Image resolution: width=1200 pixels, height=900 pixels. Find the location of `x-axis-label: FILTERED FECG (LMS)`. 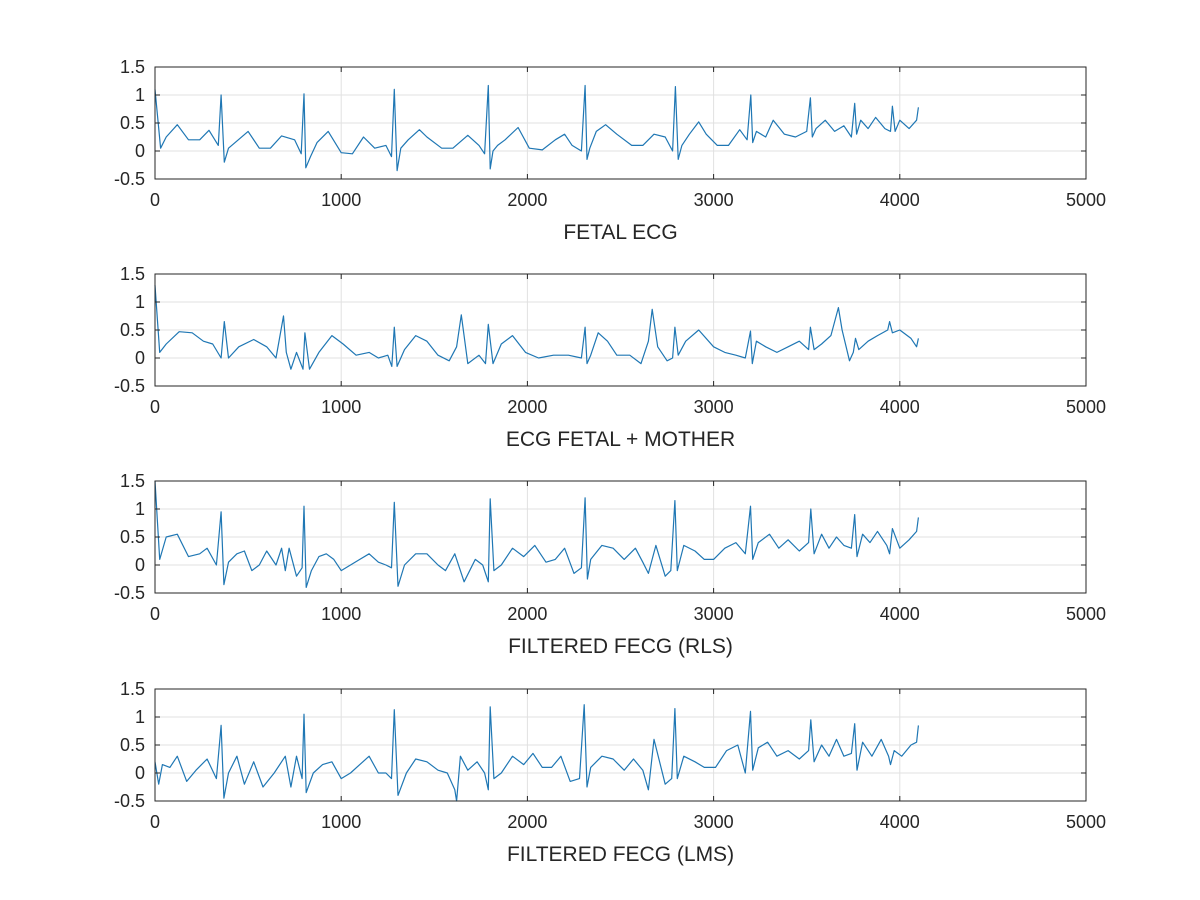

x-axis-label: FILTERED FECG (LMS) is located at coordinates (620, 854).